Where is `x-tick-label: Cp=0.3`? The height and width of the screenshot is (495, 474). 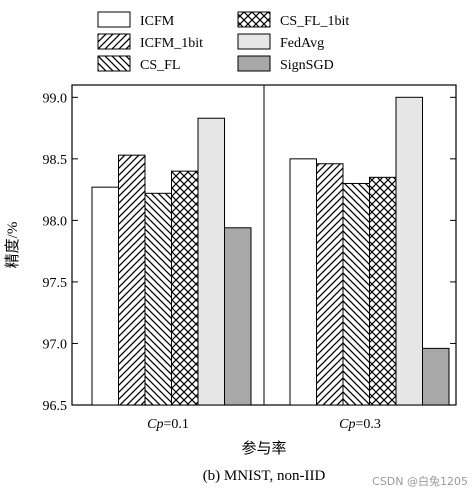
x-tick-label: Cp=0.3 is located at coordinates (360, 424).